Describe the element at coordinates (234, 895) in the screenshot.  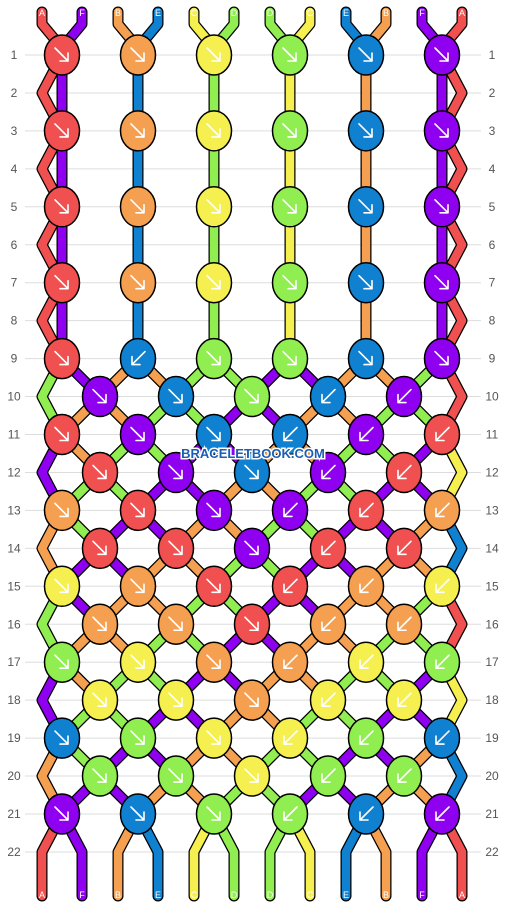
I see `strand-label-bottom: D` at that location.